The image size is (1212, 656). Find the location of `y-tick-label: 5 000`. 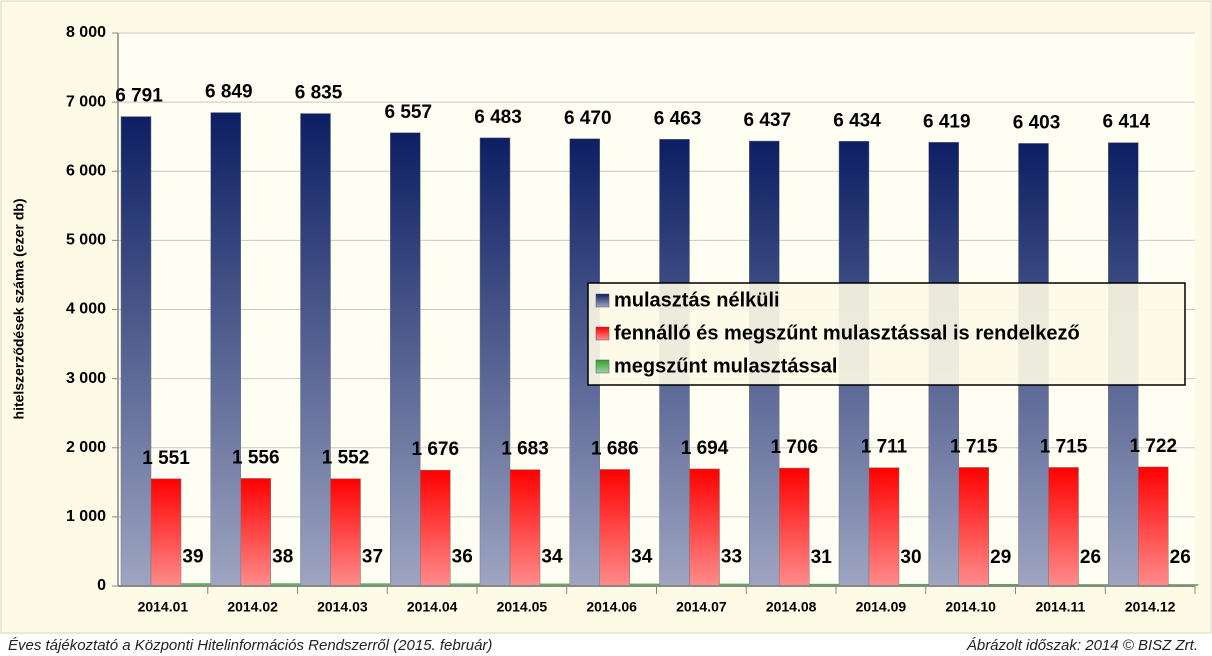

y-tick-label: 5 000 is located at coordinates (86, 240).